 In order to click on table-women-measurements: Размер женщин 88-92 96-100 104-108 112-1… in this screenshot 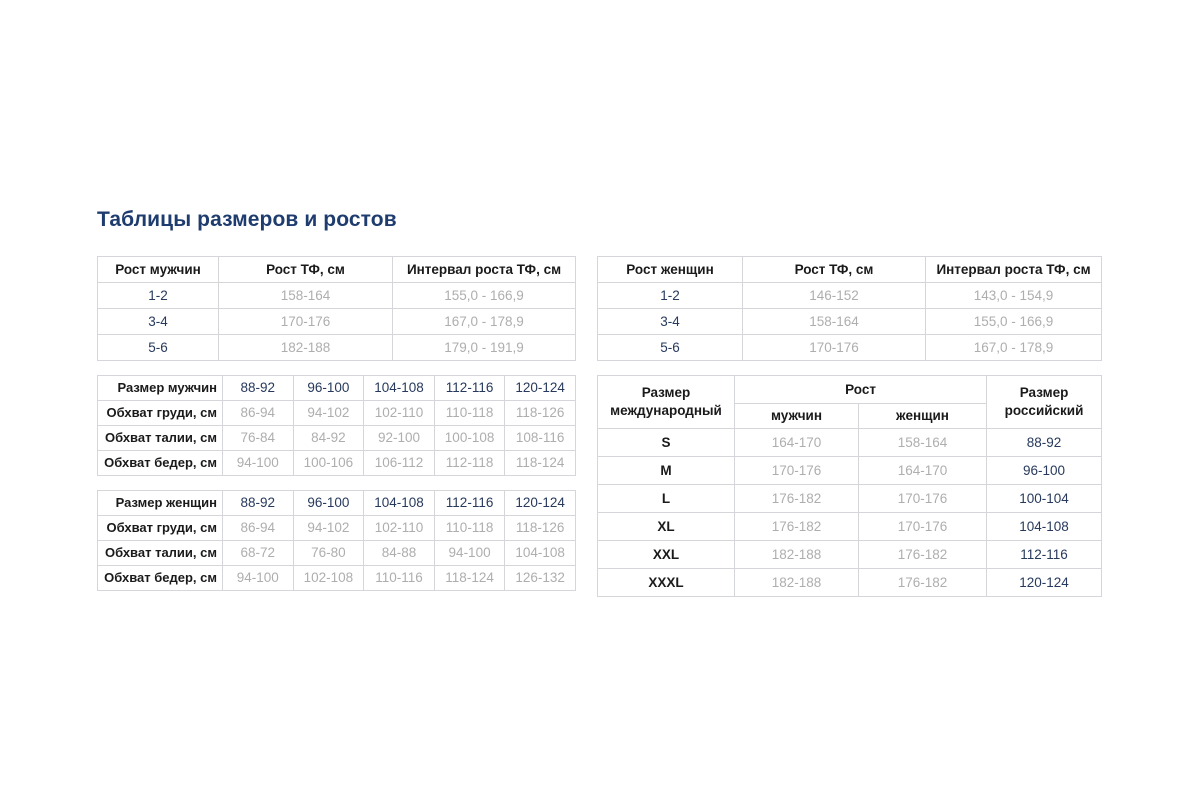, I will do `click(336, 540)`.